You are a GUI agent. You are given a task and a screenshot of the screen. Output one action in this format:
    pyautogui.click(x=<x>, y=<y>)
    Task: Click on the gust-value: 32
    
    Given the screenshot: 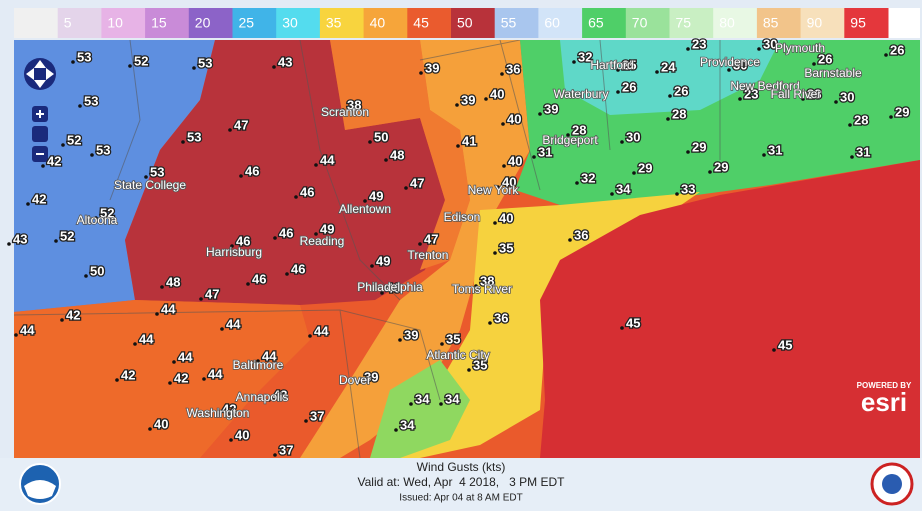 What is the action you would take?
    pyautogui.click(x=588, y=177)
    